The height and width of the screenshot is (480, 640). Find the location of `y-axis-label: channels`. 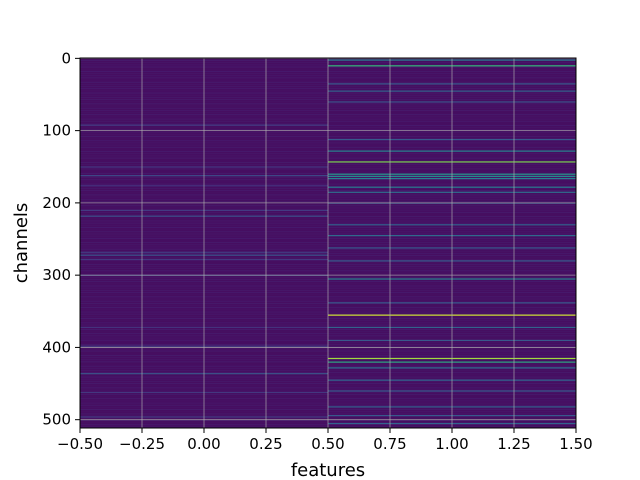

y-axis-label: channels is located at coordinates (21, 243).